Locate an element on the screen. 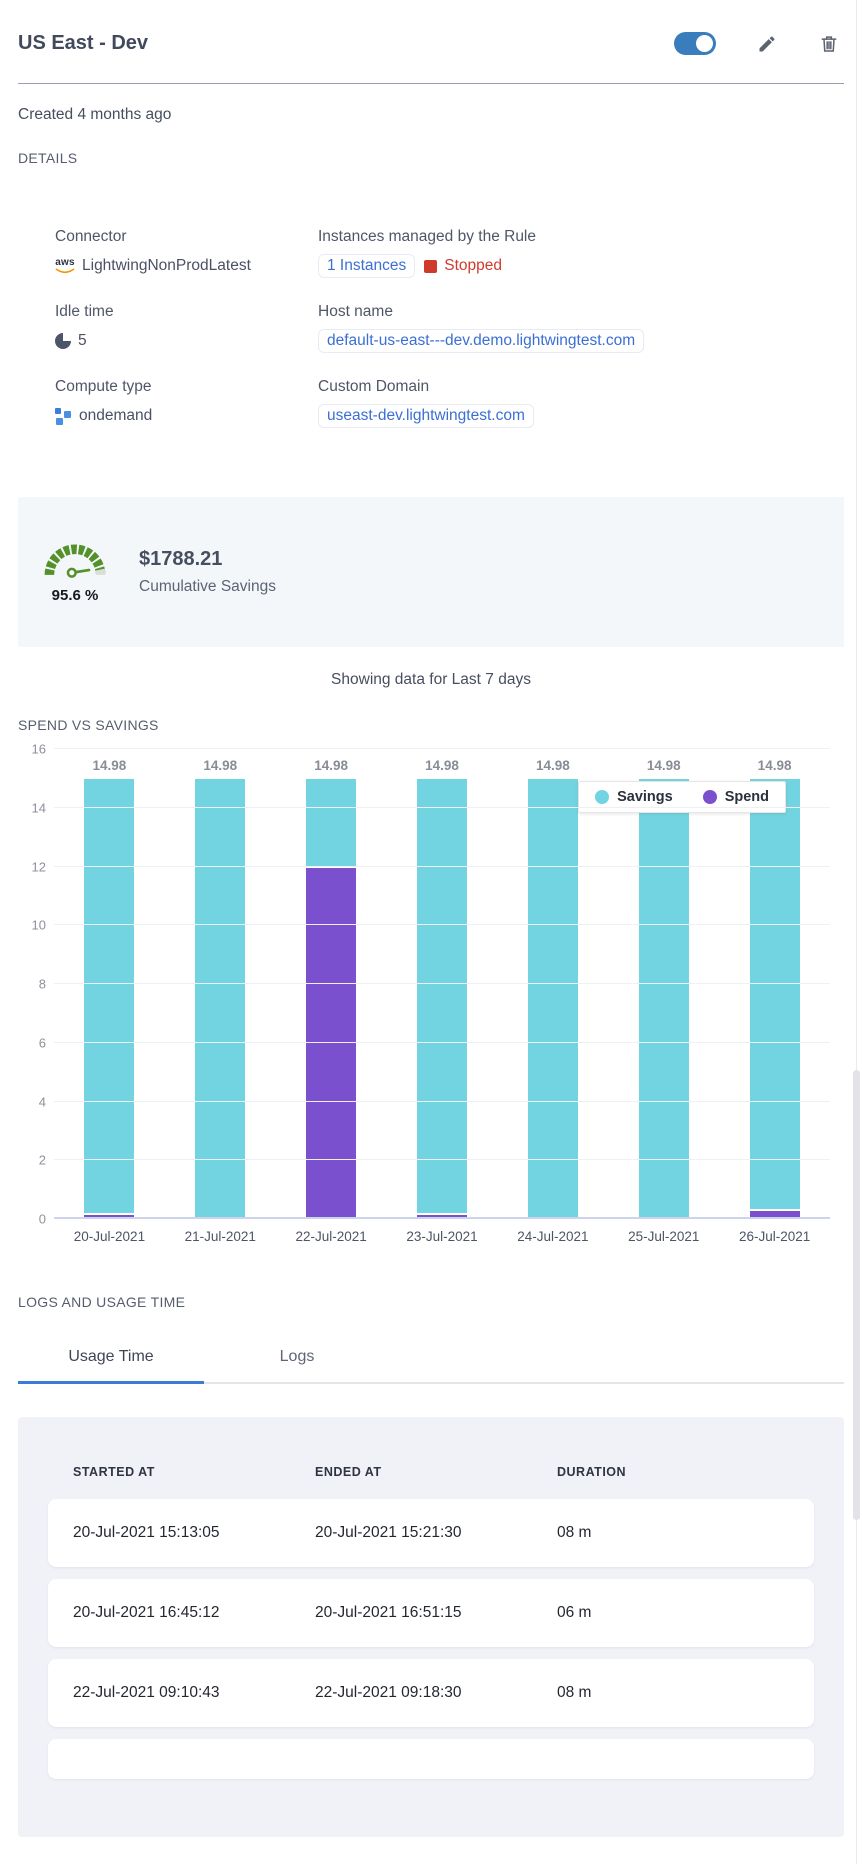  created-text: Created 4 months ago is located at coordinates (95, 114).